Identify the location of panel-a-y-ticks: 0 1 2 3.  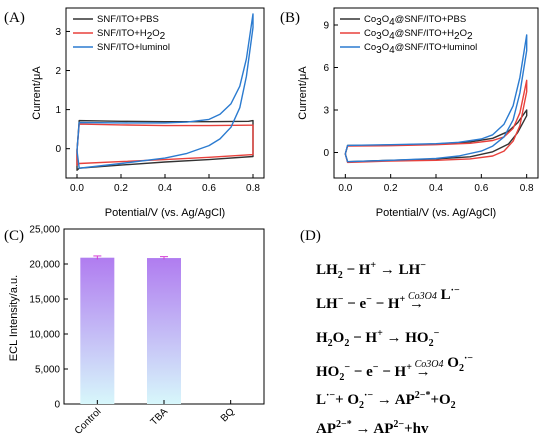
(62, 91).